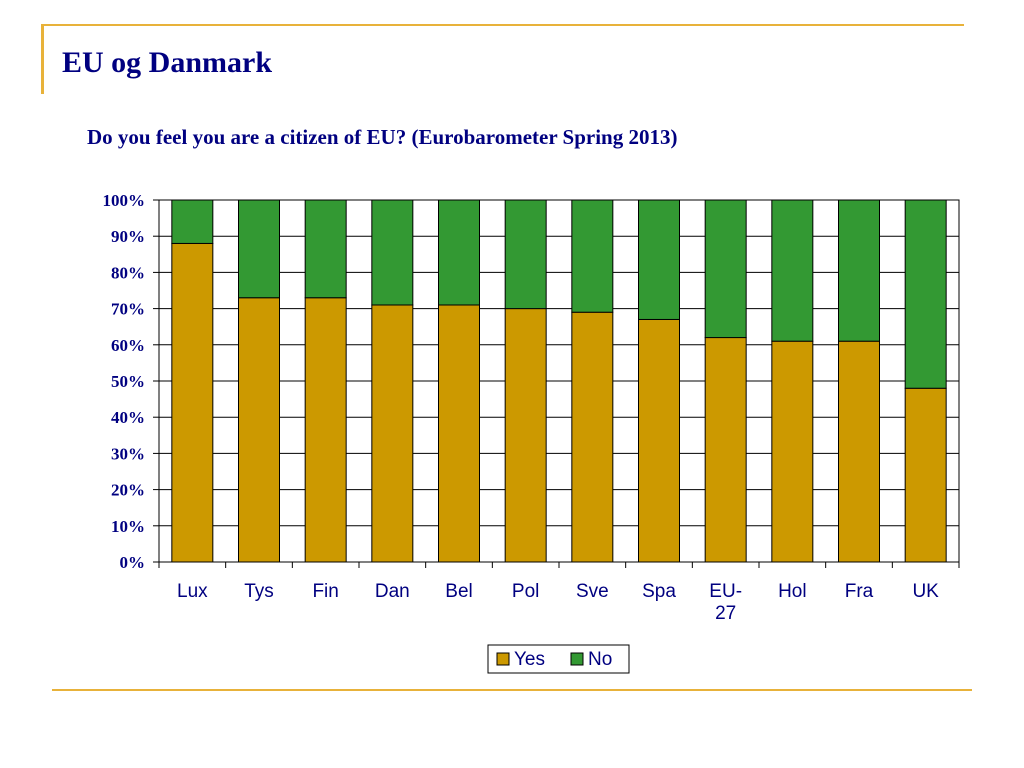 This screenshot has height=768, width=1024. I want to click on x-tick-label: Fra, so click(859, 591).